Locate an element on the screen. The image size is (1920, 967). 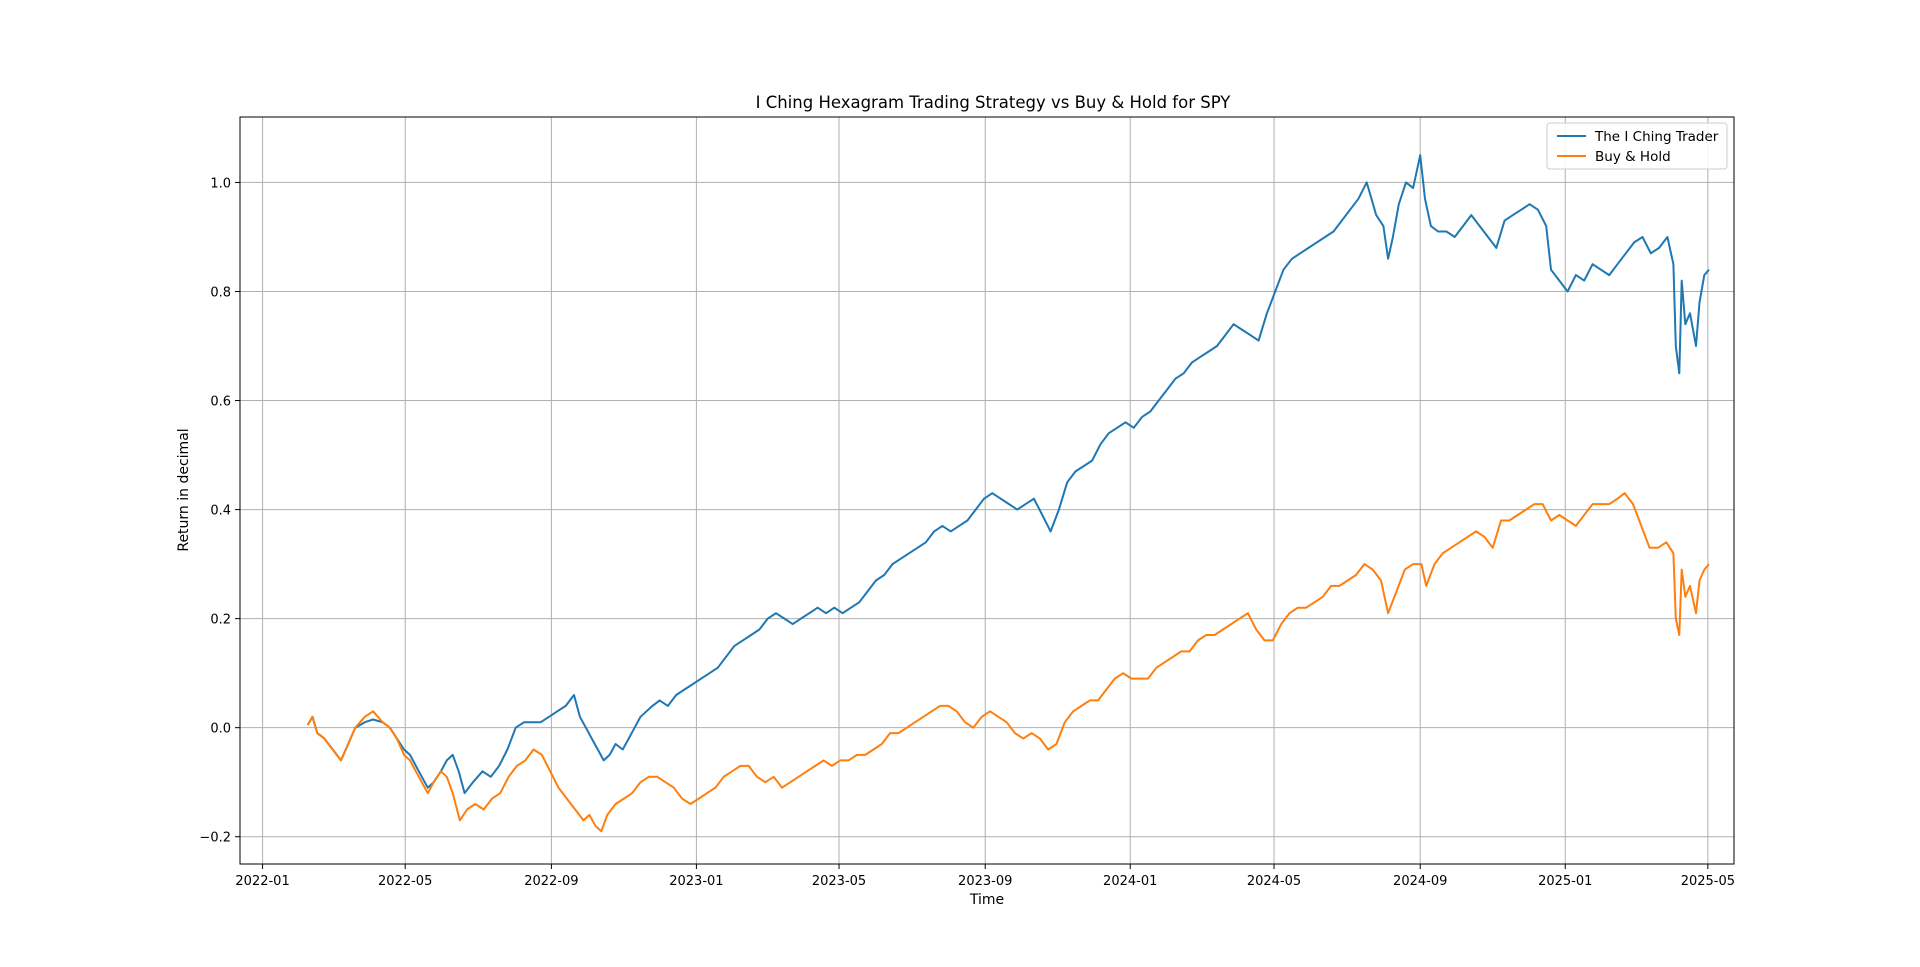
y-tick-label: 1.0 is located at coordinates (220, 183).